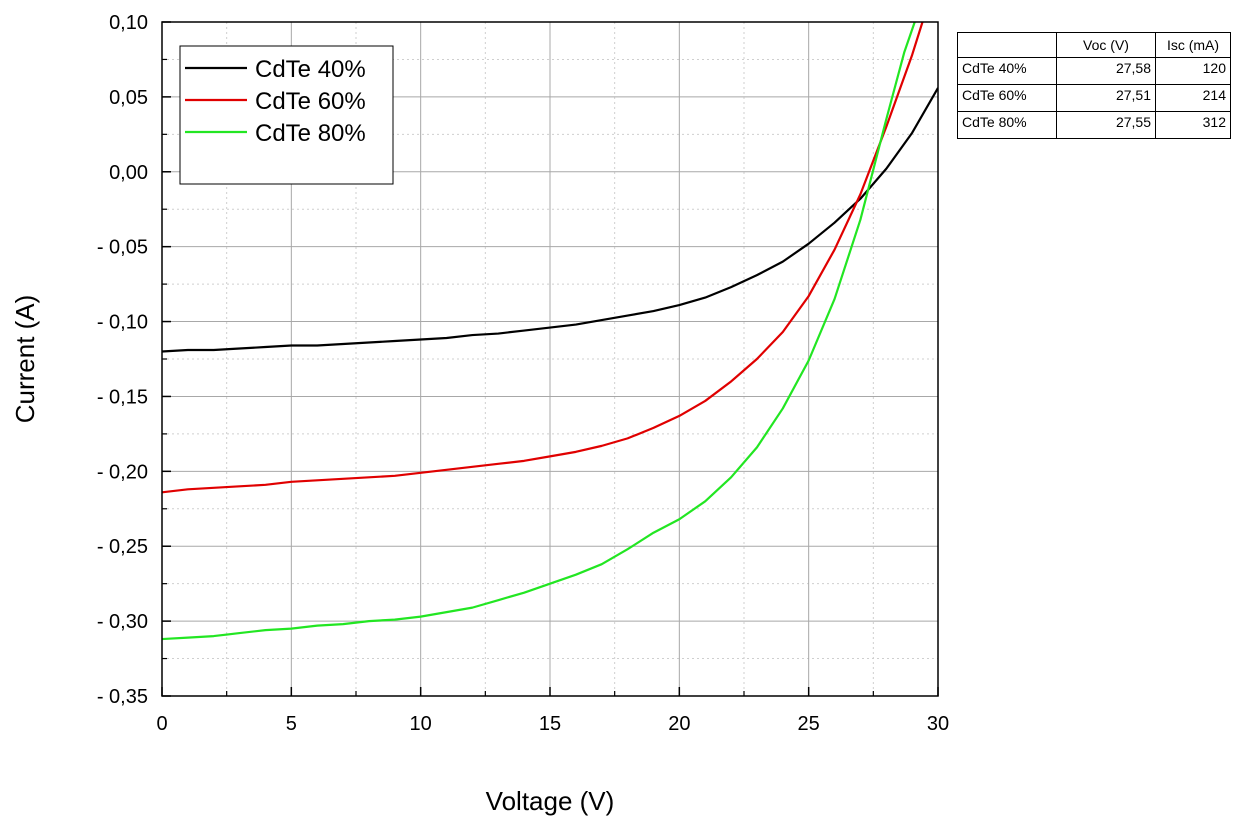 The width and height of the screenshot is (1259, 816). I want to click on table-cell-name: CdTe 60%, so click(1007, 98).